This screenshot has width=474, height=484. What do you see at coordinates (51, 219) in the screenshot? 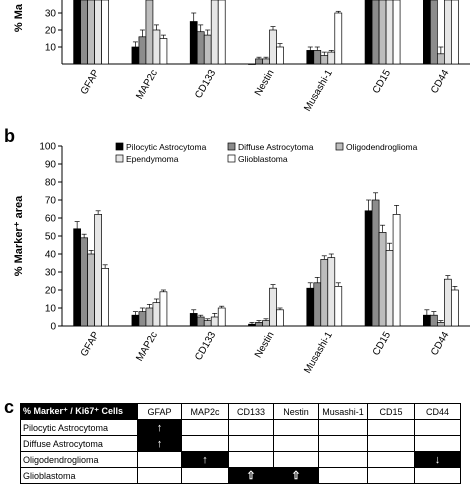
I see `y-tick-label: 60` at bounding box center [51, 219].